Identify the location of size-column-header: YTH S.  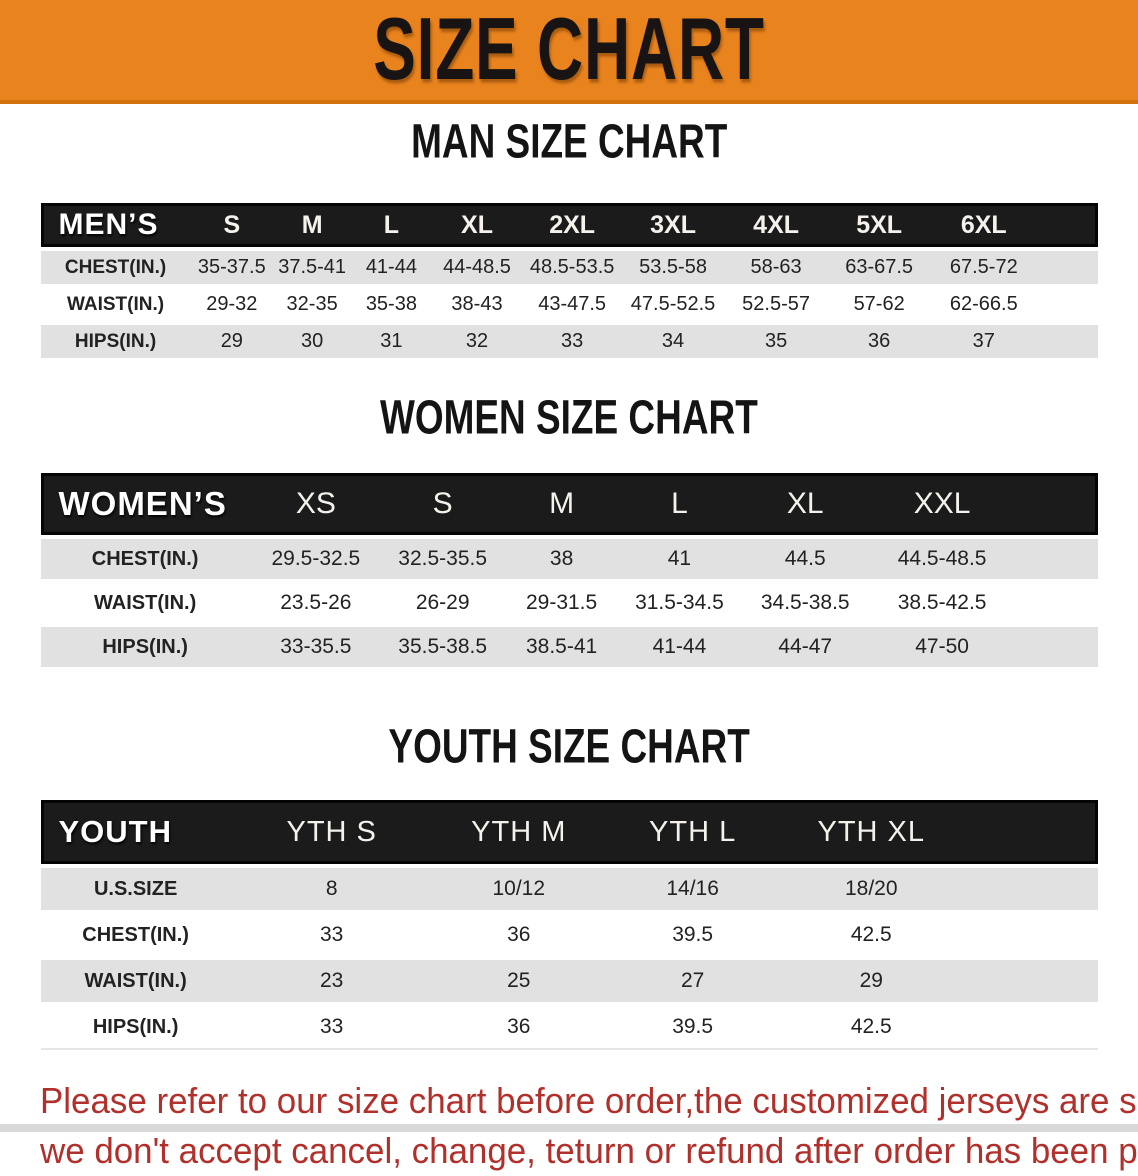
(331, 832).